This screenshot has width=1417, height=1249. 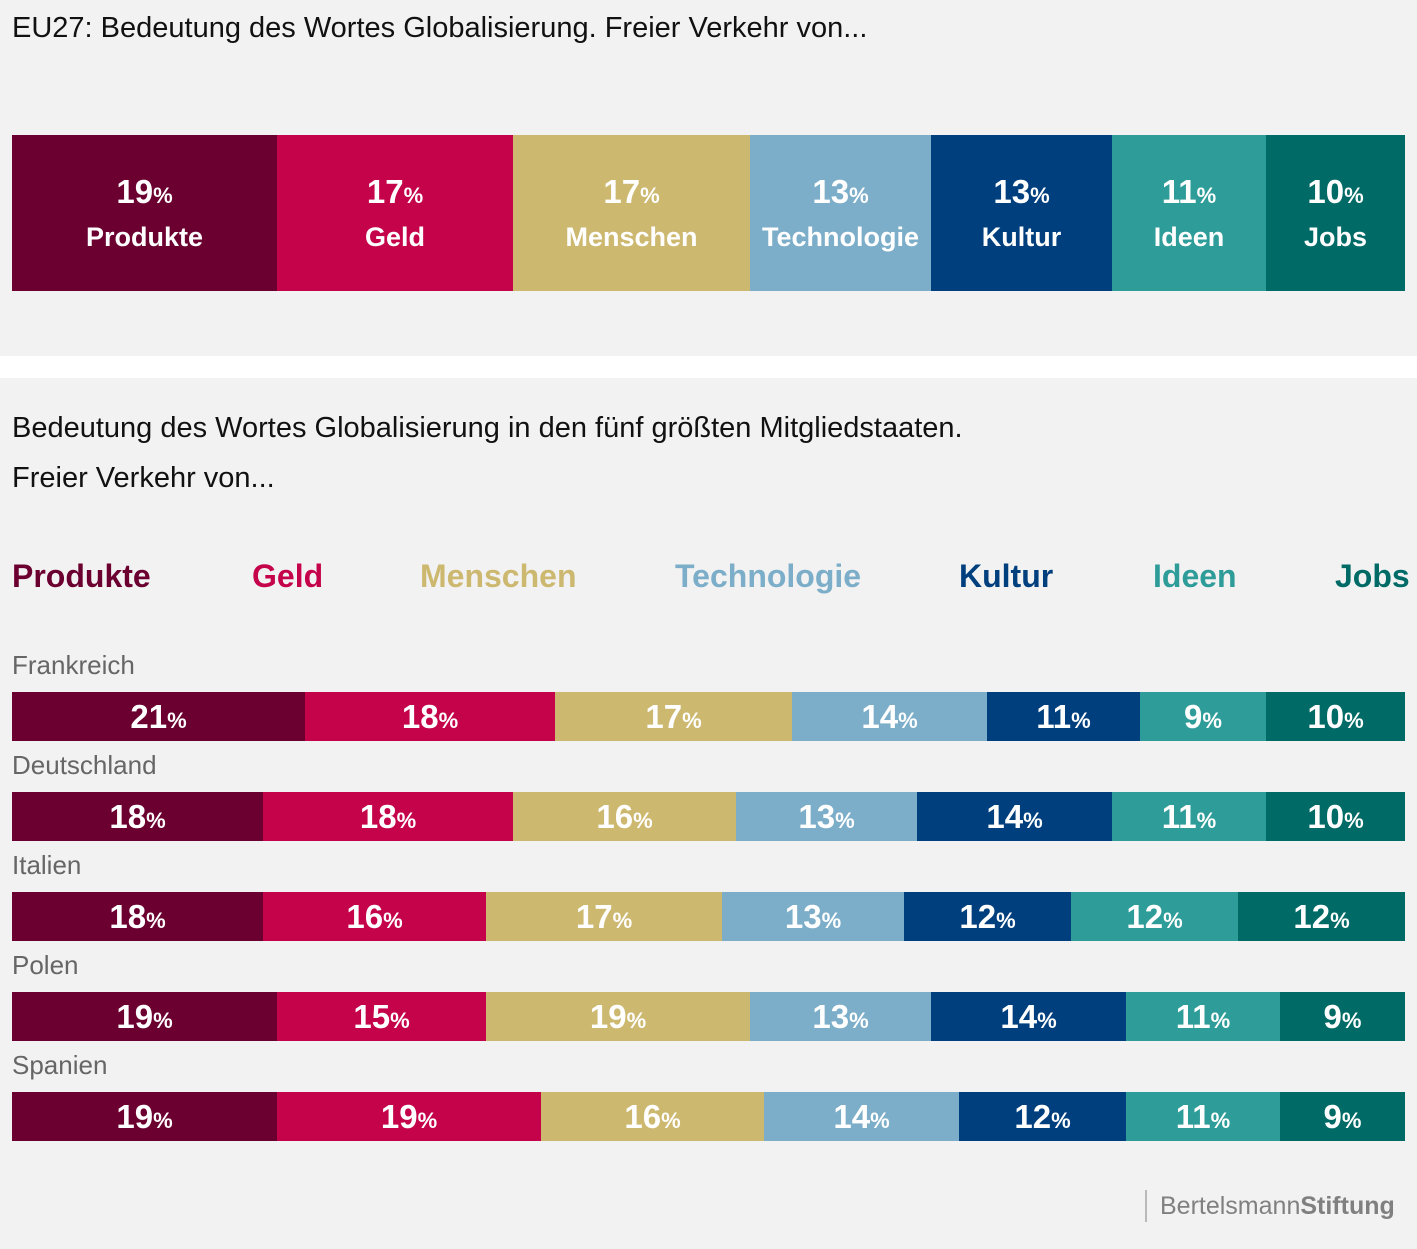 What do you see at coordinates (673, 716) in the screenshot?
I see `frankreich-segment-menschen: 17%` at bounding box center [673, 716].